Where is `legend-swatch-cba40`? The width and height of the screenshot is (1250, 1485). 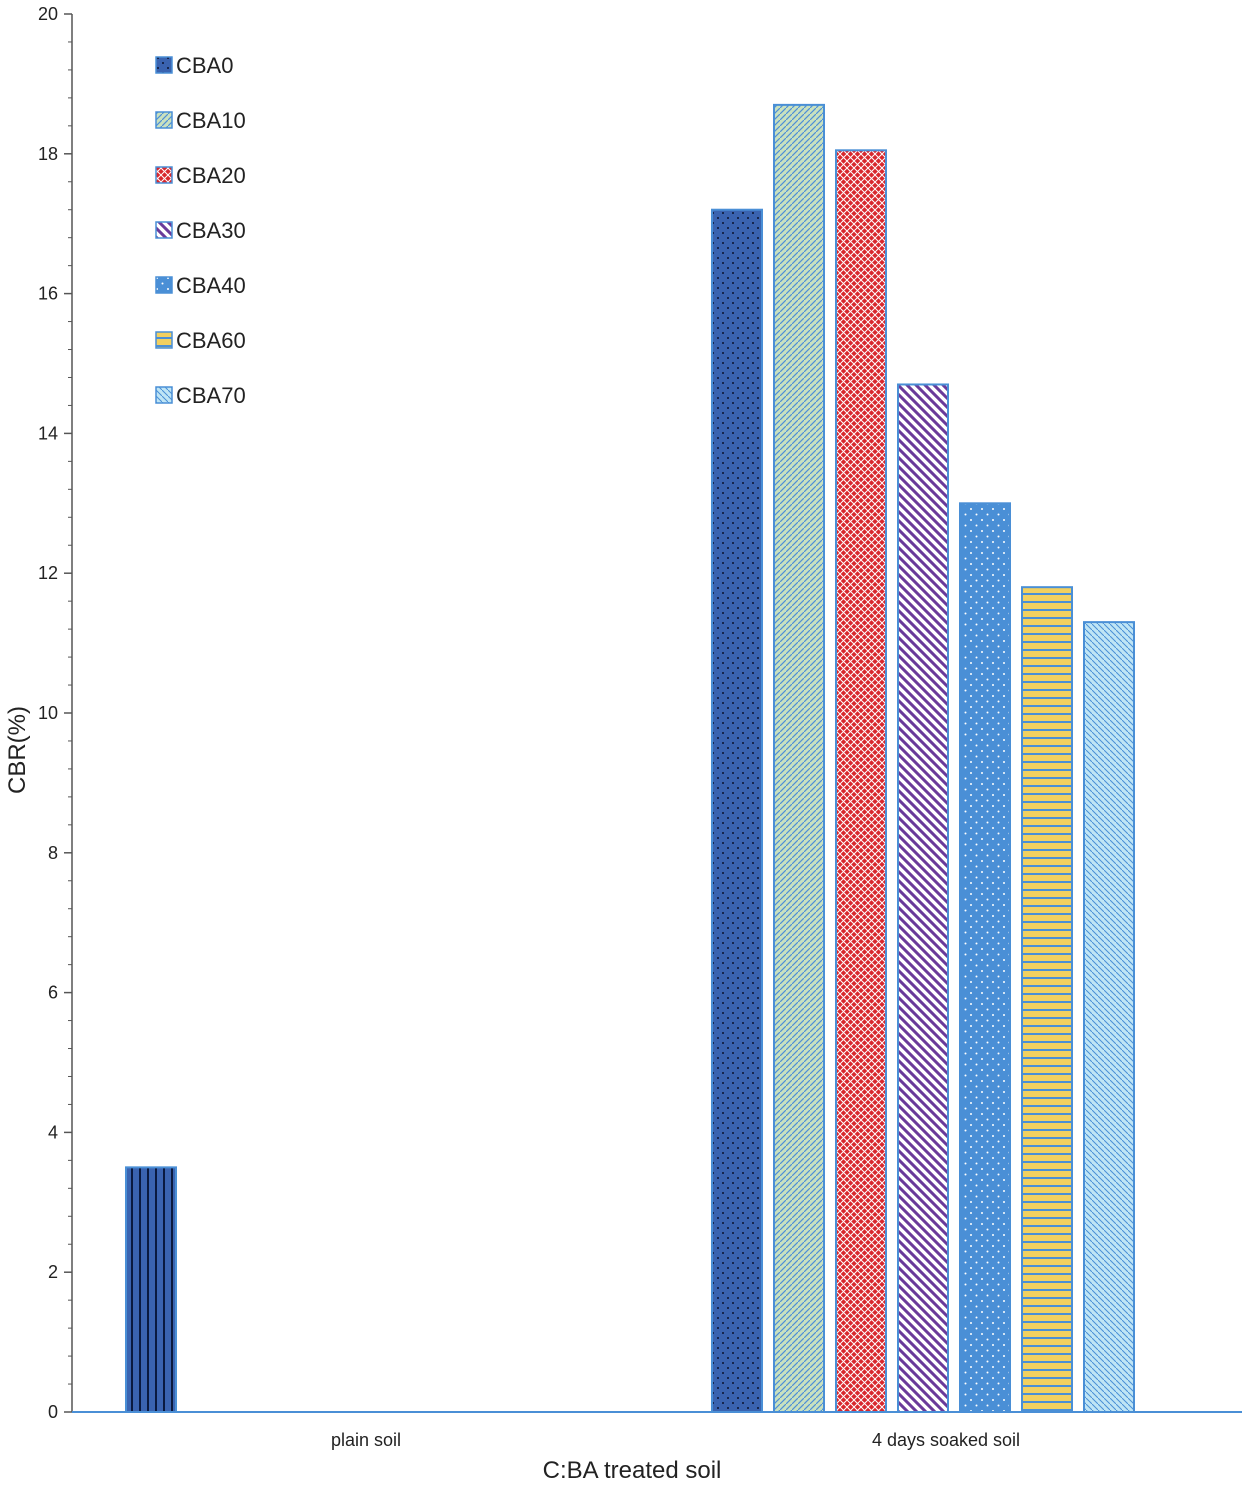 legend-swatch-cba40 is located at coordinates (164, 285).